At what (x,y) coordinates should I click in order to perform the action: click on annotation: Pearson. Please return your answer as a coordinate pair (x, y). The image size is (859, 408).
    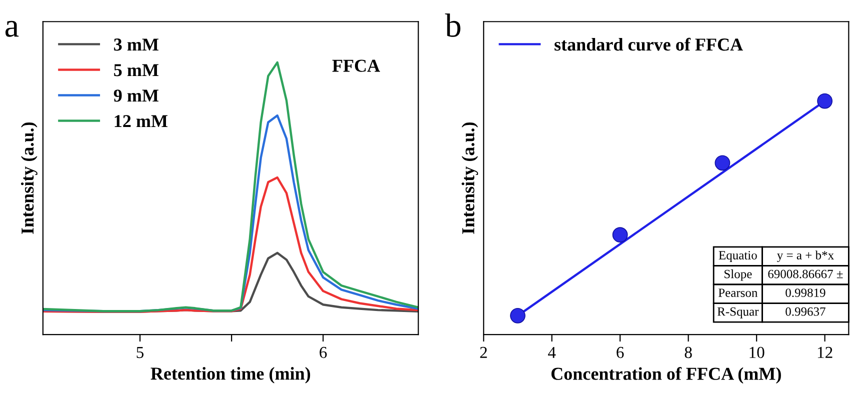
    Looking at the image, I should click on (738, 293).